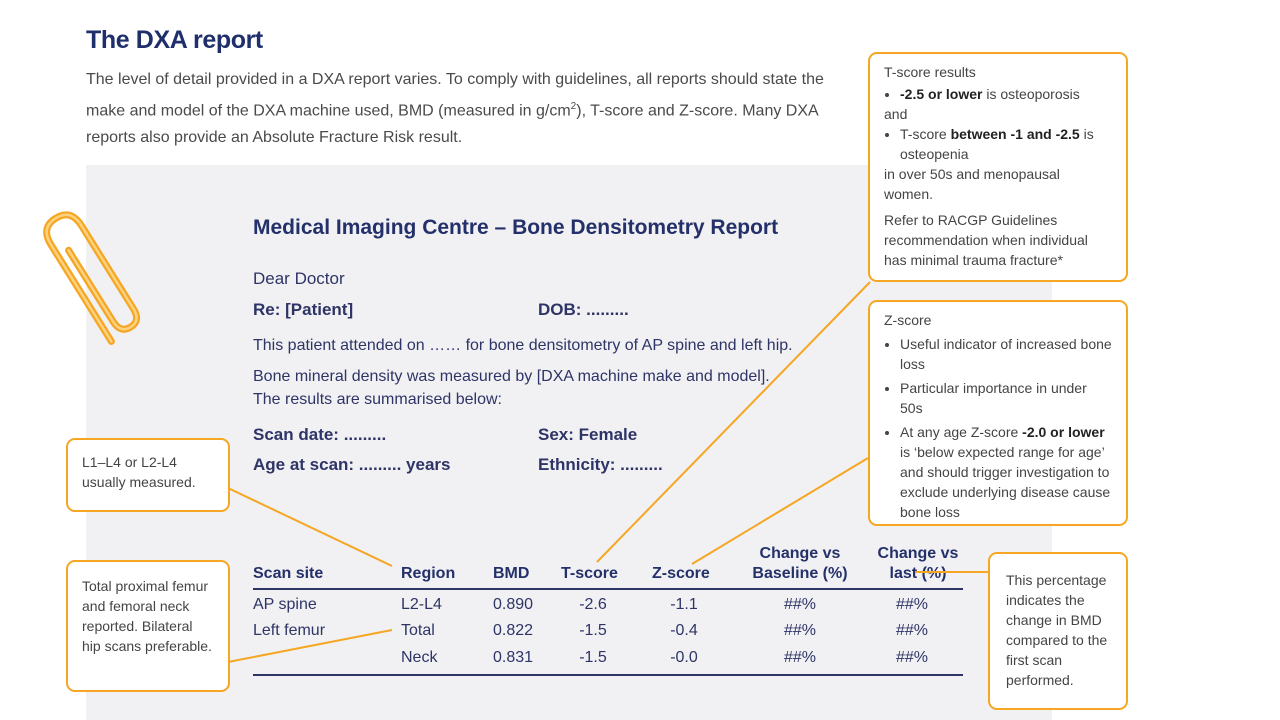  What do you see at coordinates (377, 399) in the screenshot?
I see `measured-text-2: The results are summarised below:` at bounding box center [377, 399].